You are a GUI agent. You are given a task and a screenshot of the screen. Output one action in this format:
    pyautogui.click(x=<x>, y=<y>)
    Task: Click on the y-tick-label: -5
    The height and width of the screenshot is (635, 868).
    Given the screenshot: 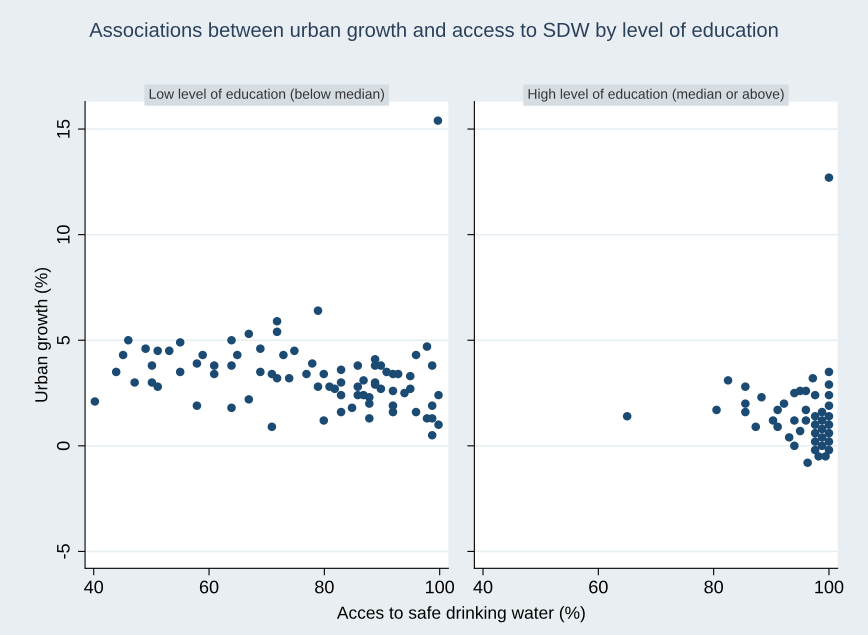 What is the action you would take?
    pyautogui.click(x=63, y=551)
    